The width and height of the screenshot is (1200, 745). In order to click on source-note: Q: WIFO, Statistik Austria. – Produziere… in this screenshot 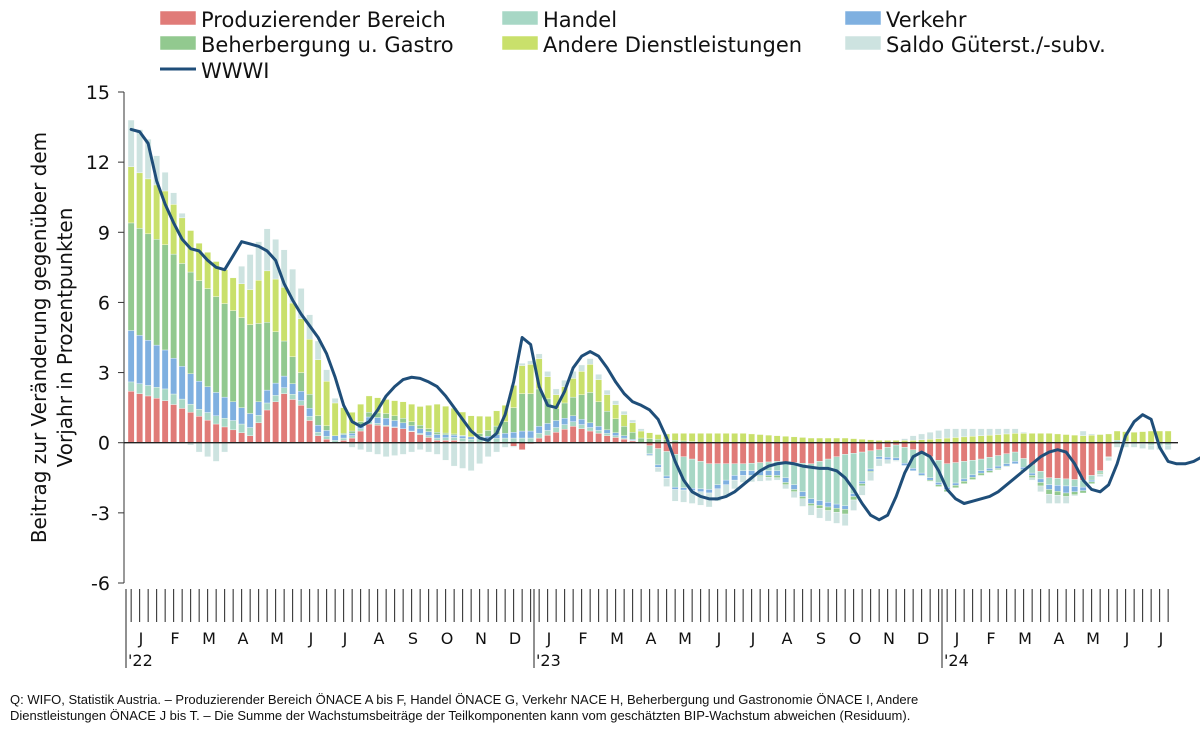, I will do `click(602, 708)`.